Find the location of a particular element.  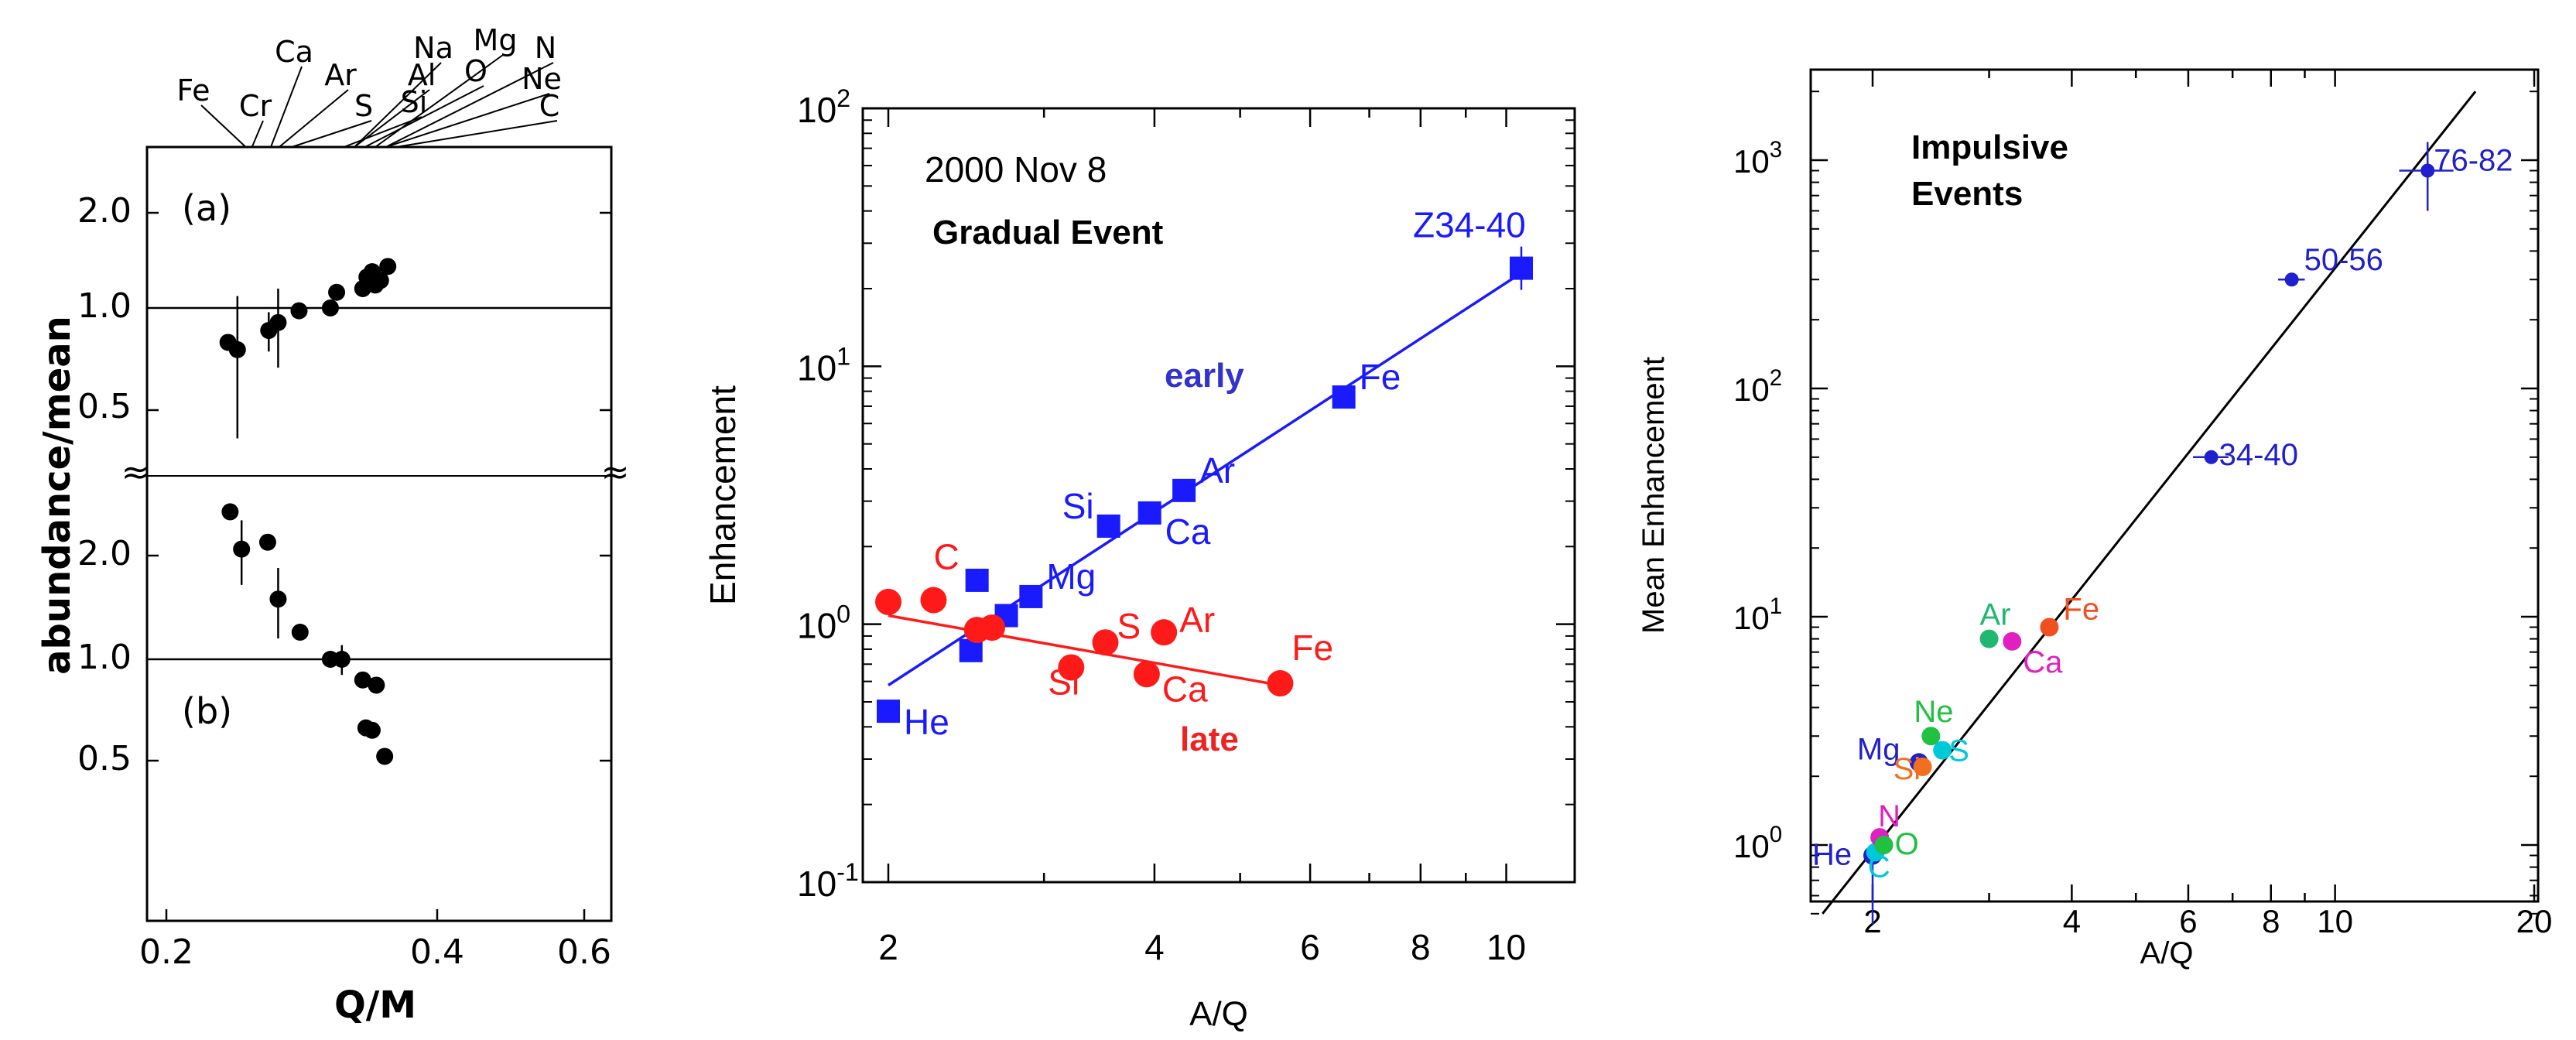

left-x-axis-label: Q/M is located at coordinates (375, 1006).